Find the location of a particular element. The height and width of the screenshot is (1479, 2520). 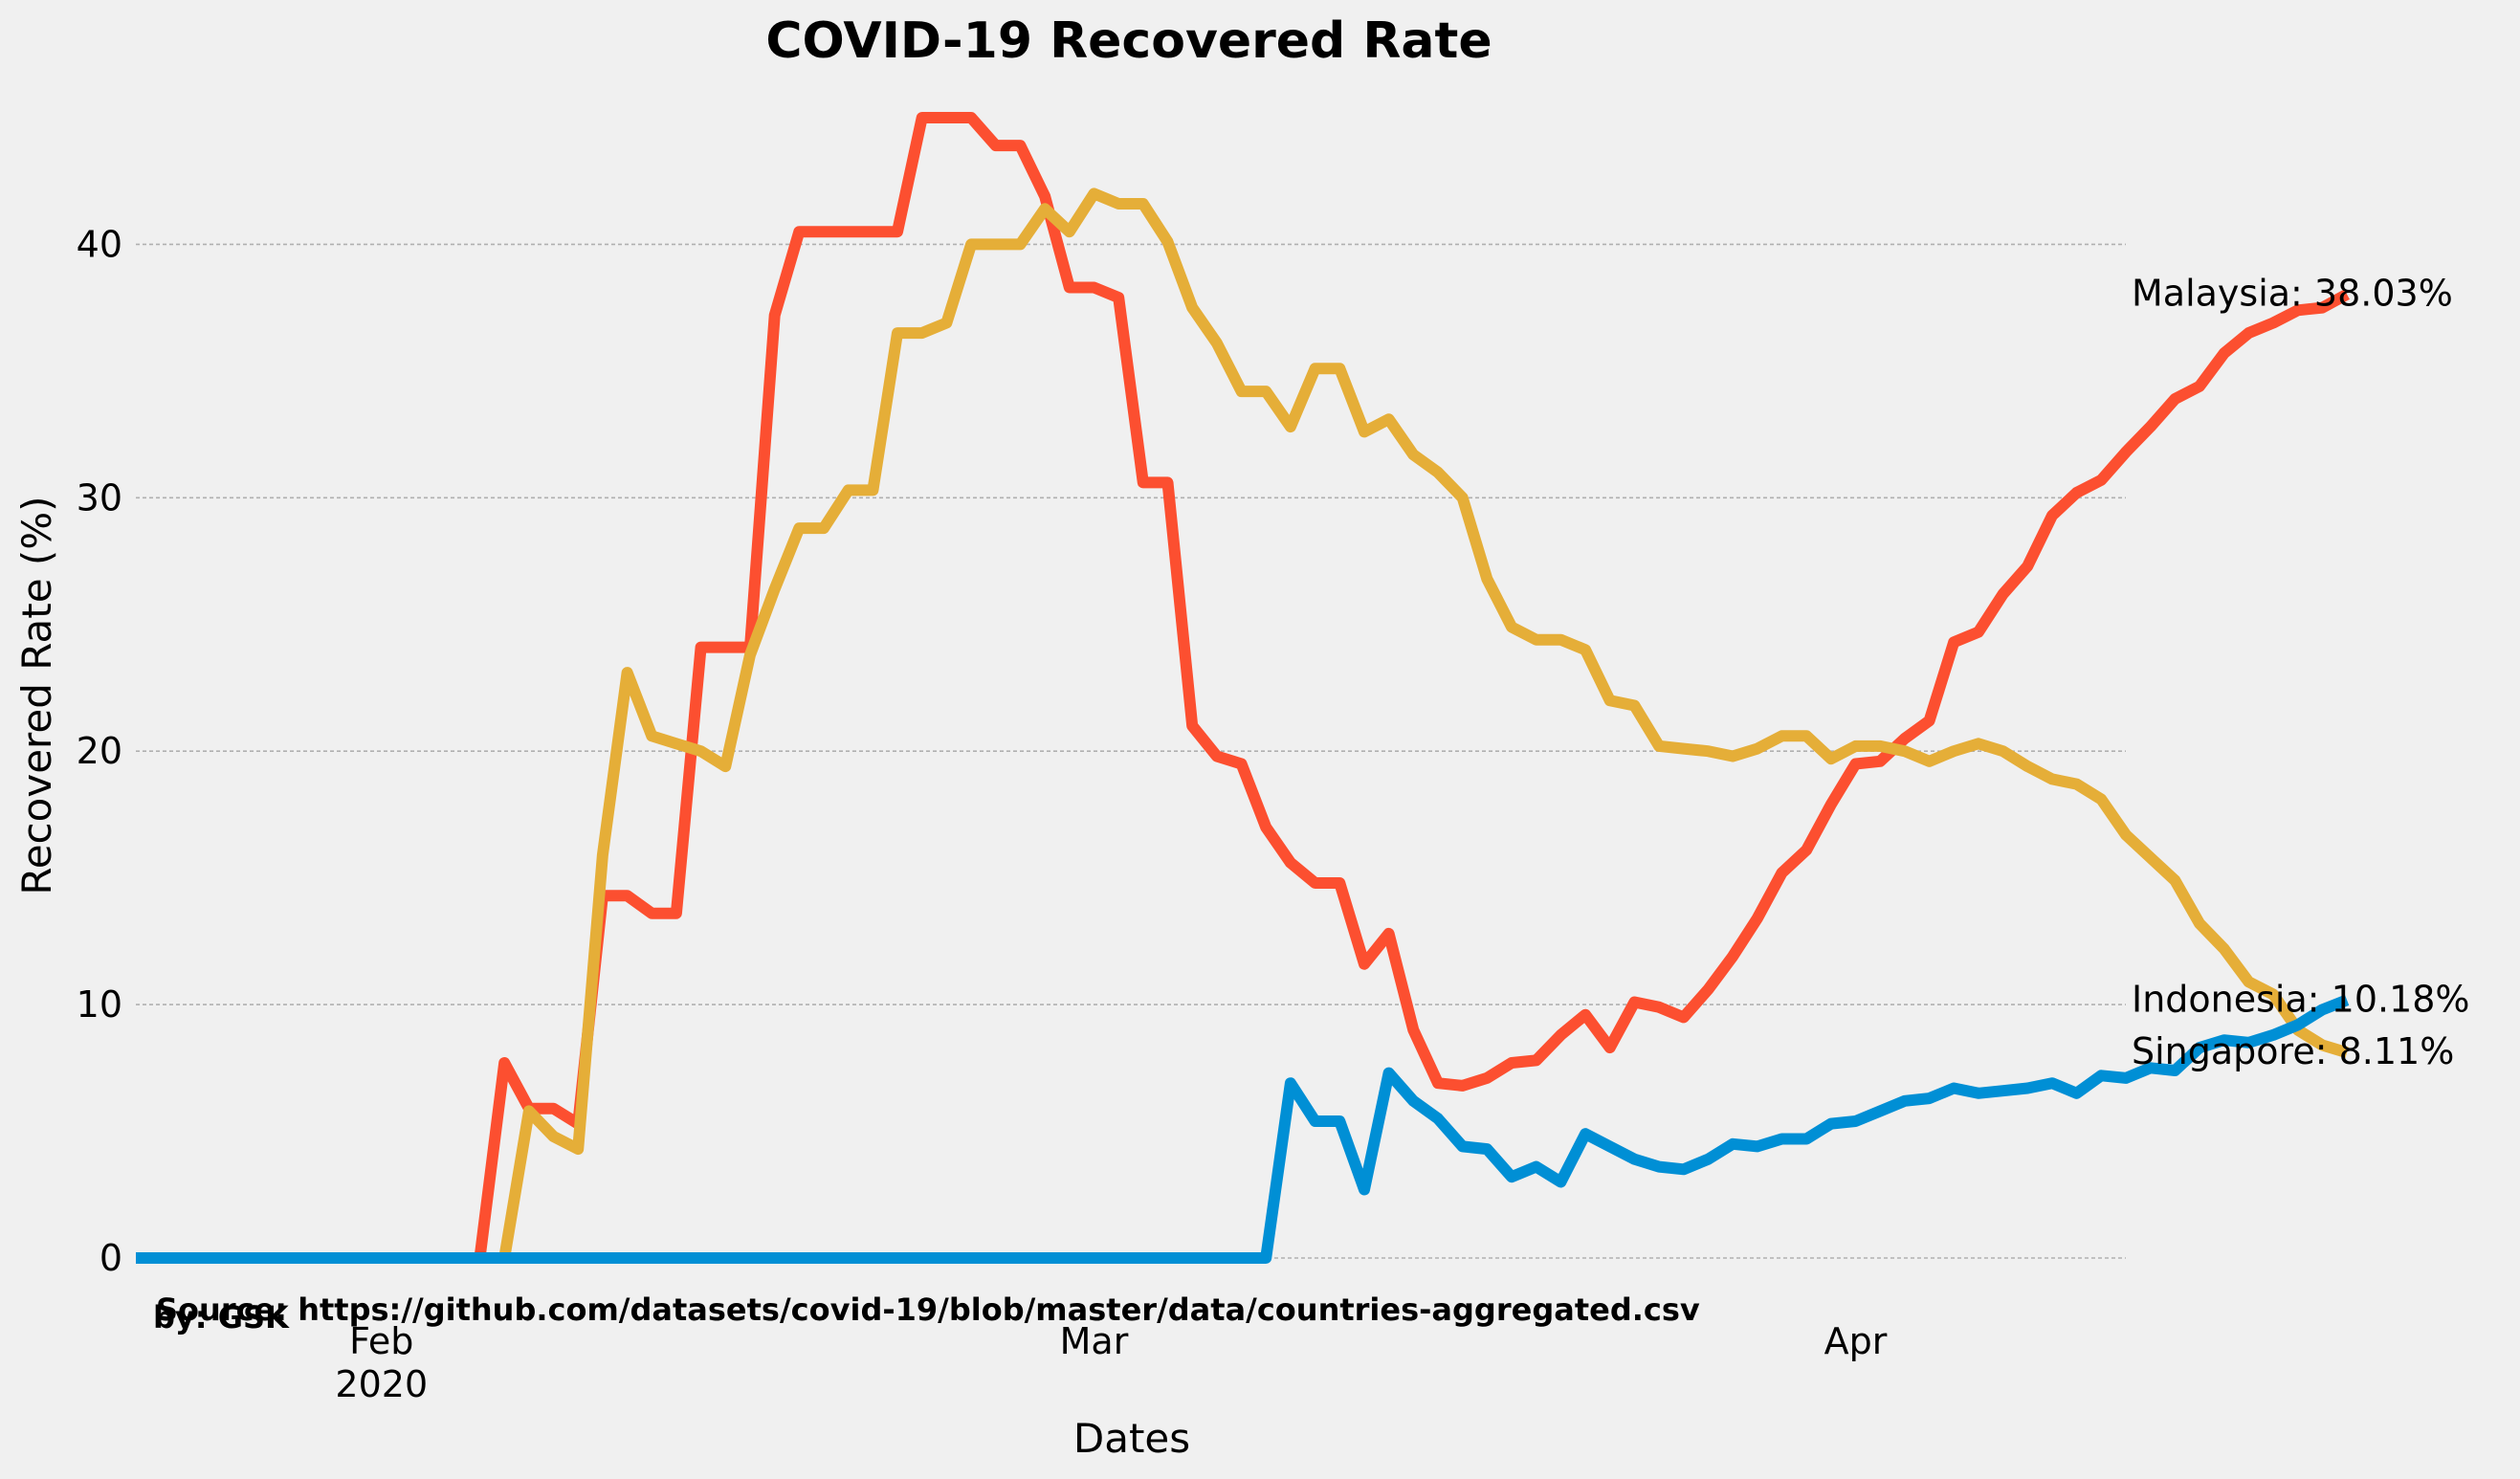

x-tick-label: Mar is located at coordinates (1094, 1341).